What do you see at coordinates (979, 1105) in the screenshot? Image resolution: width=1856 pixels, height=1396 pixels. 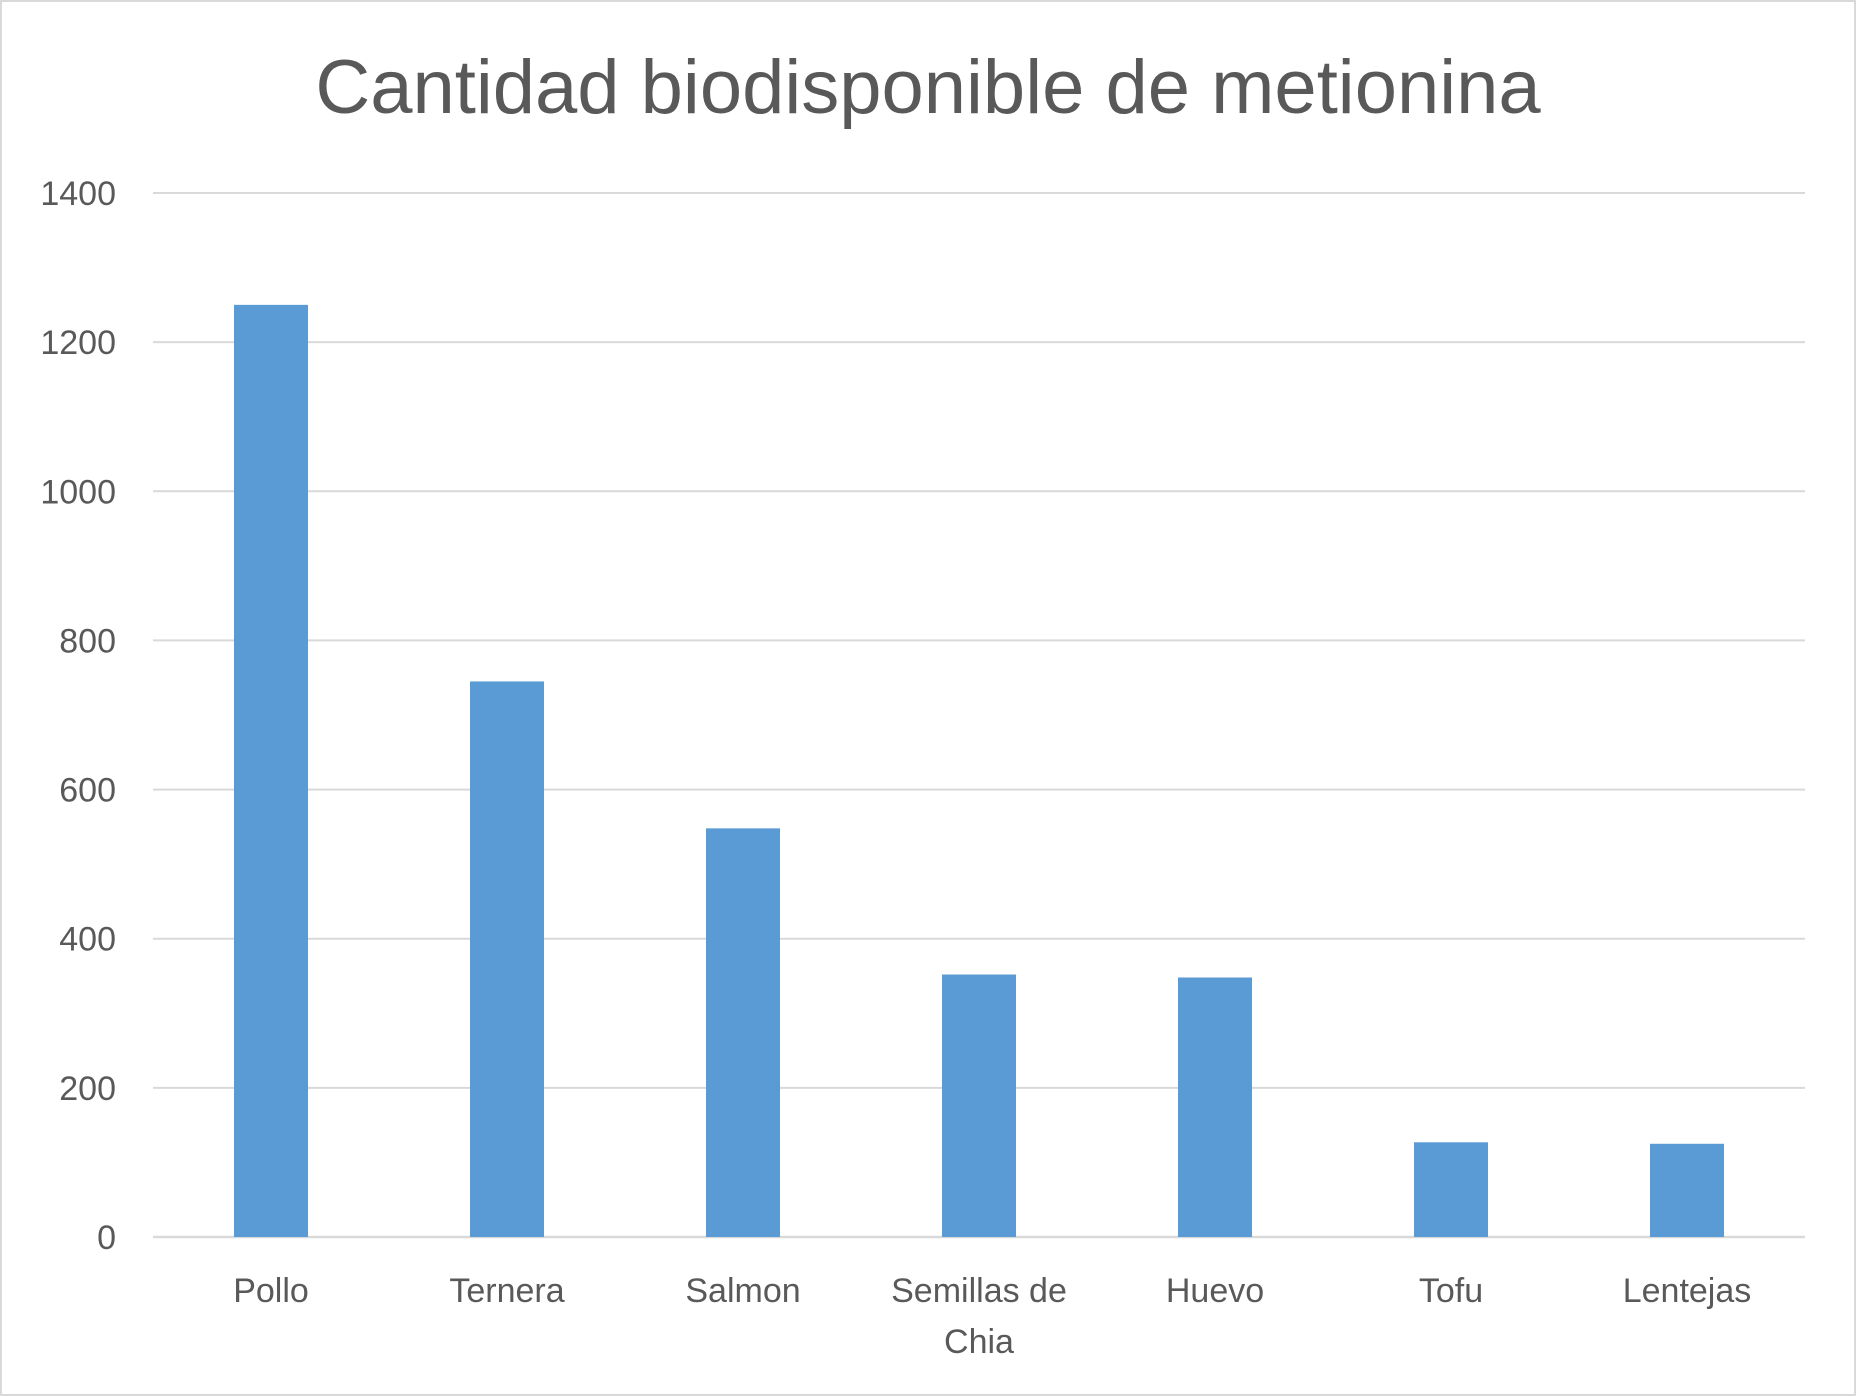 I see `bar-semillas-de-chia` at bounding box center [979, 1105].